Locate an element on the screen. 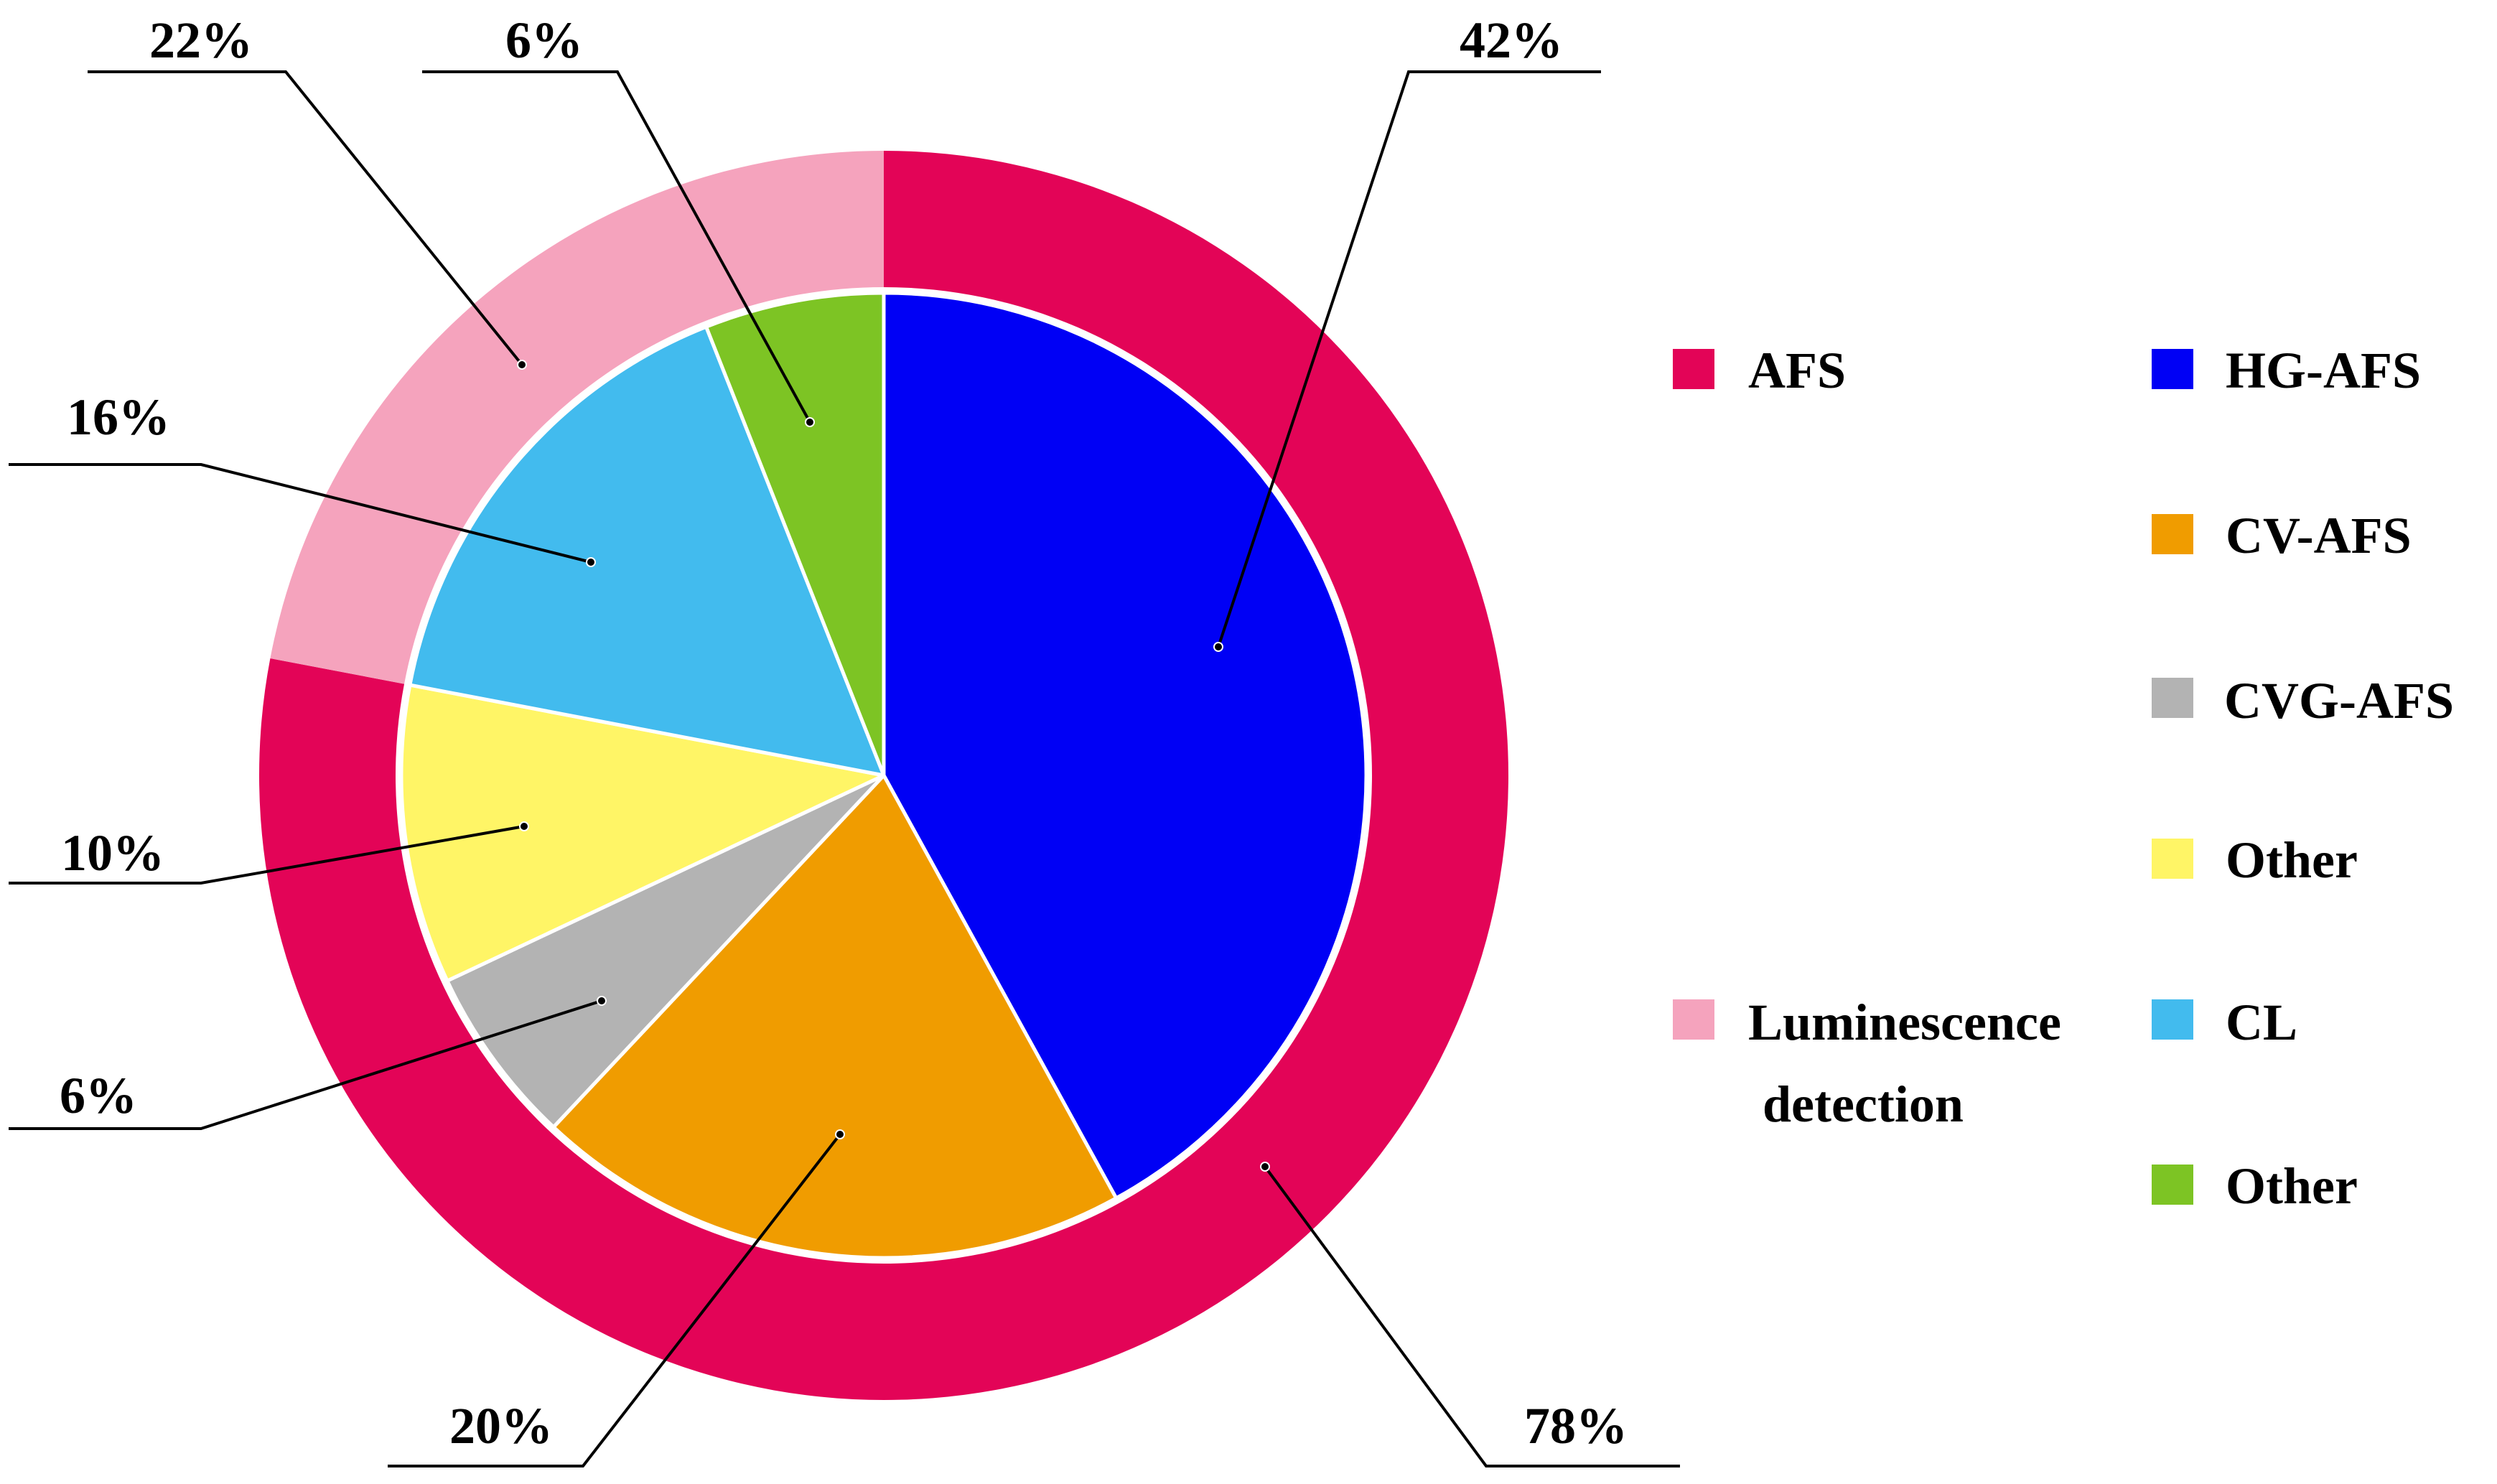 This screenshot has height=1484, width=2497. leader-line-outer-0-afs is located at coordinates (1472, 1316).